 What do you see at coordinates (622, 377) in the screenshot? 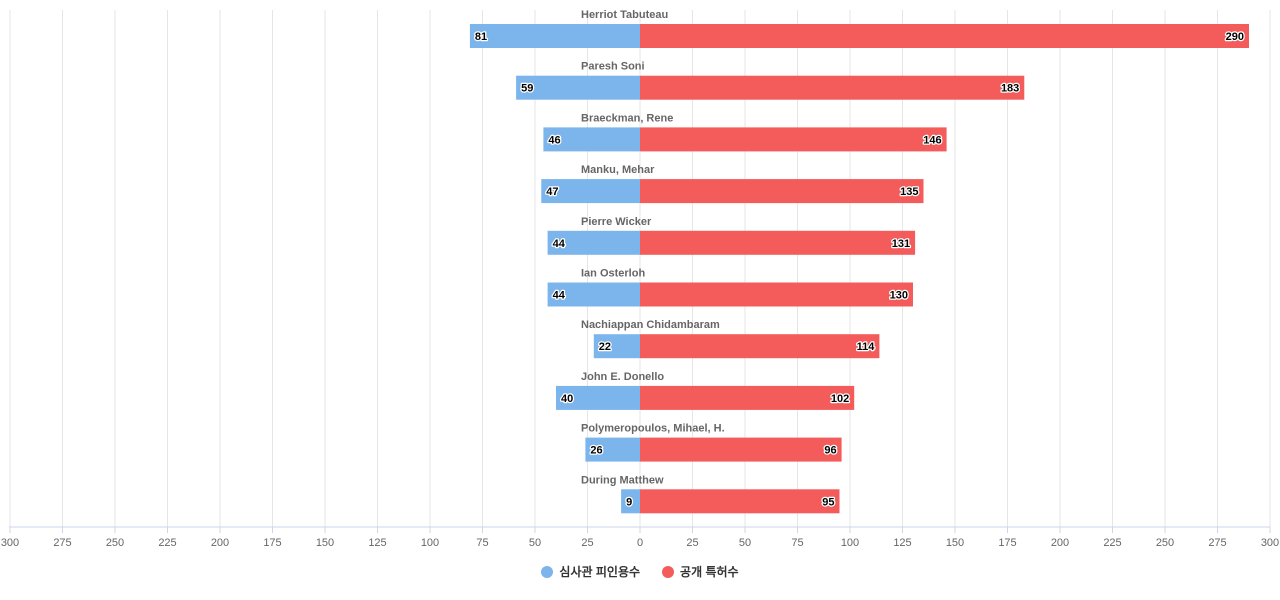
I see `category-label: John E. Donello` at bounding box center [622, 377].